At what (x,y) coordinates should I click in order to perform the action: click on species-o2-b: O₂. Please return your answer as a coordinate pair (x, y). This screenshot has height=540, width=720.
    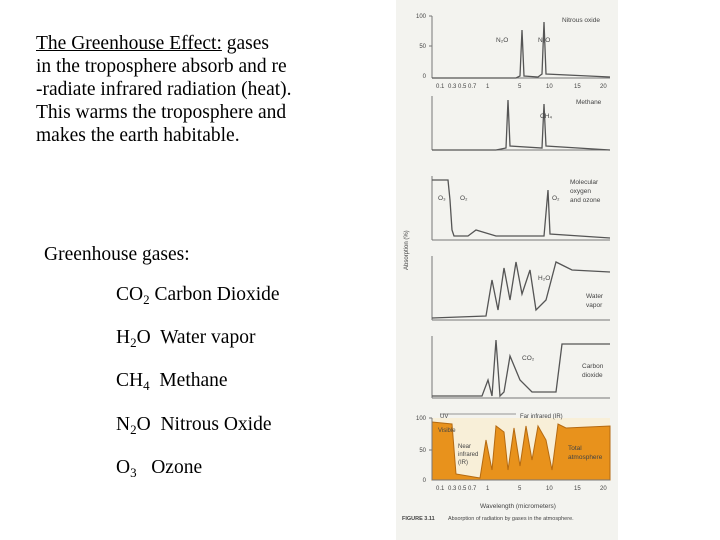
    Looking at the image, I should click on (556, 198).